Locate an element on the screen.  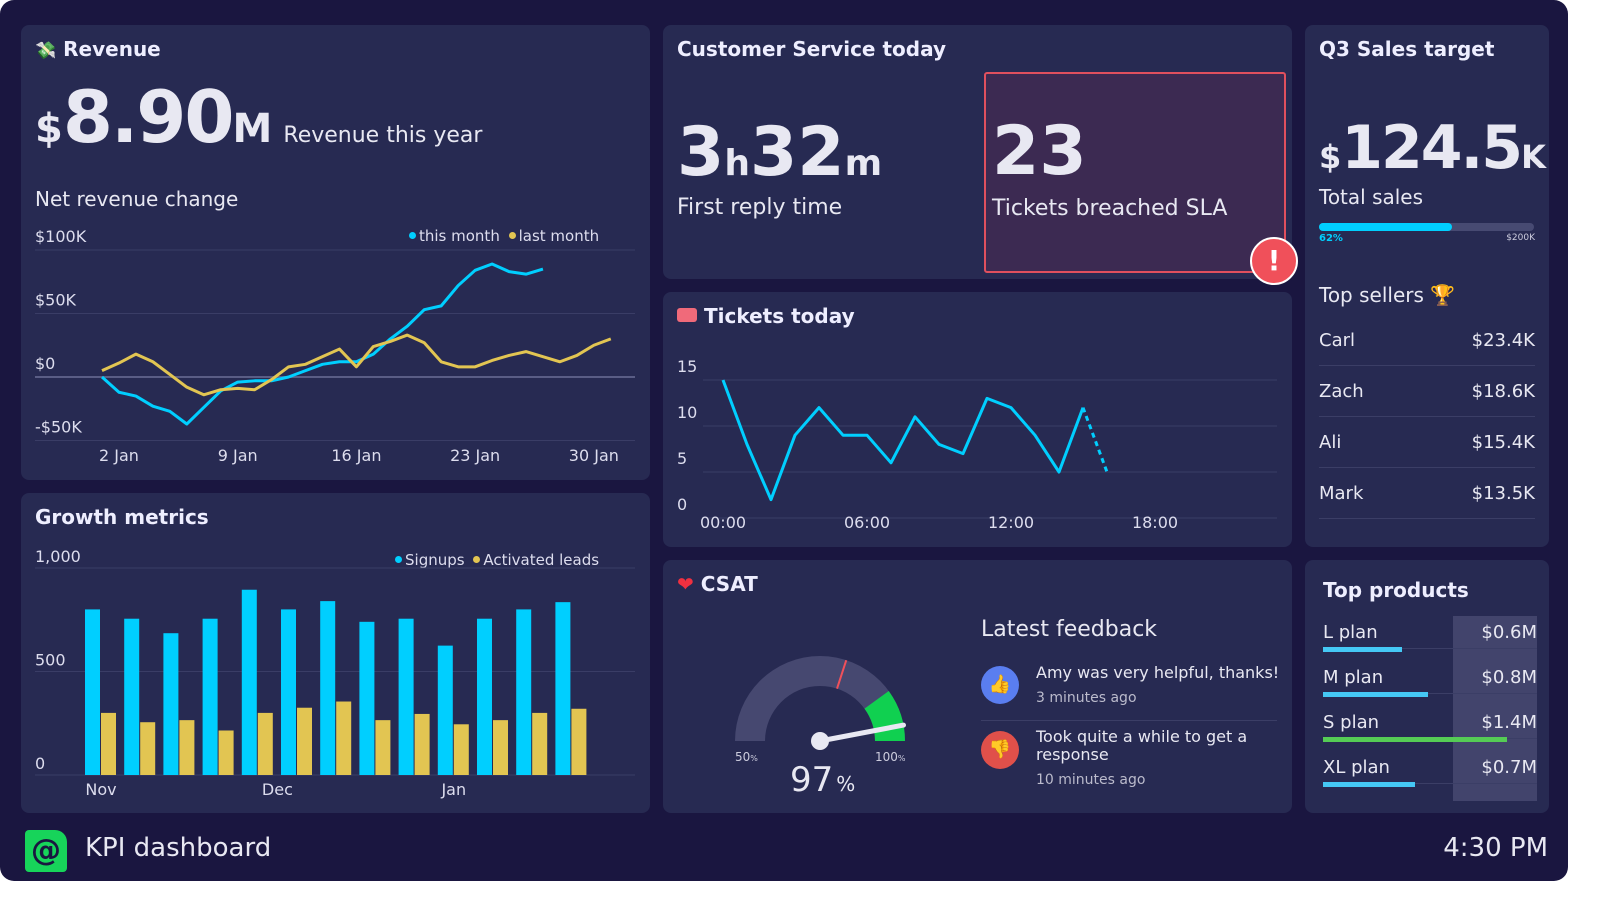
seller-row: Mark $13.5K is located at coordinates (1427, 493).